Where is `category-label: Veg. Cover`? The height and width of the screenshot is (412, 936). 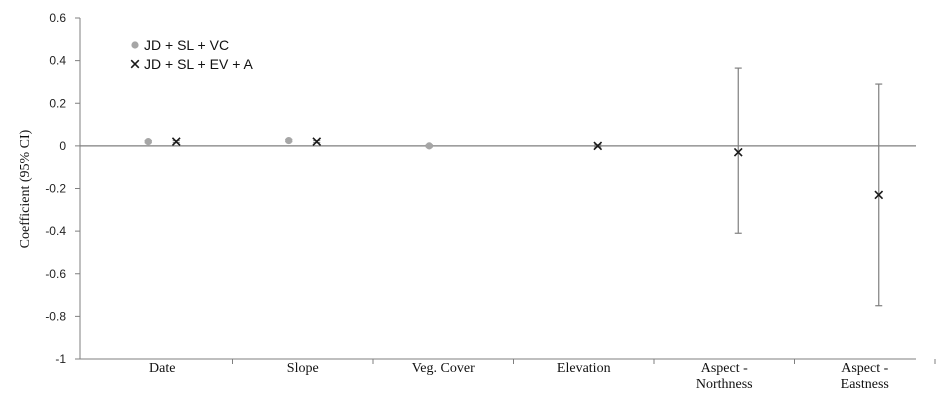 category-label: Veg. Cover is located at coordinates (443, 368).